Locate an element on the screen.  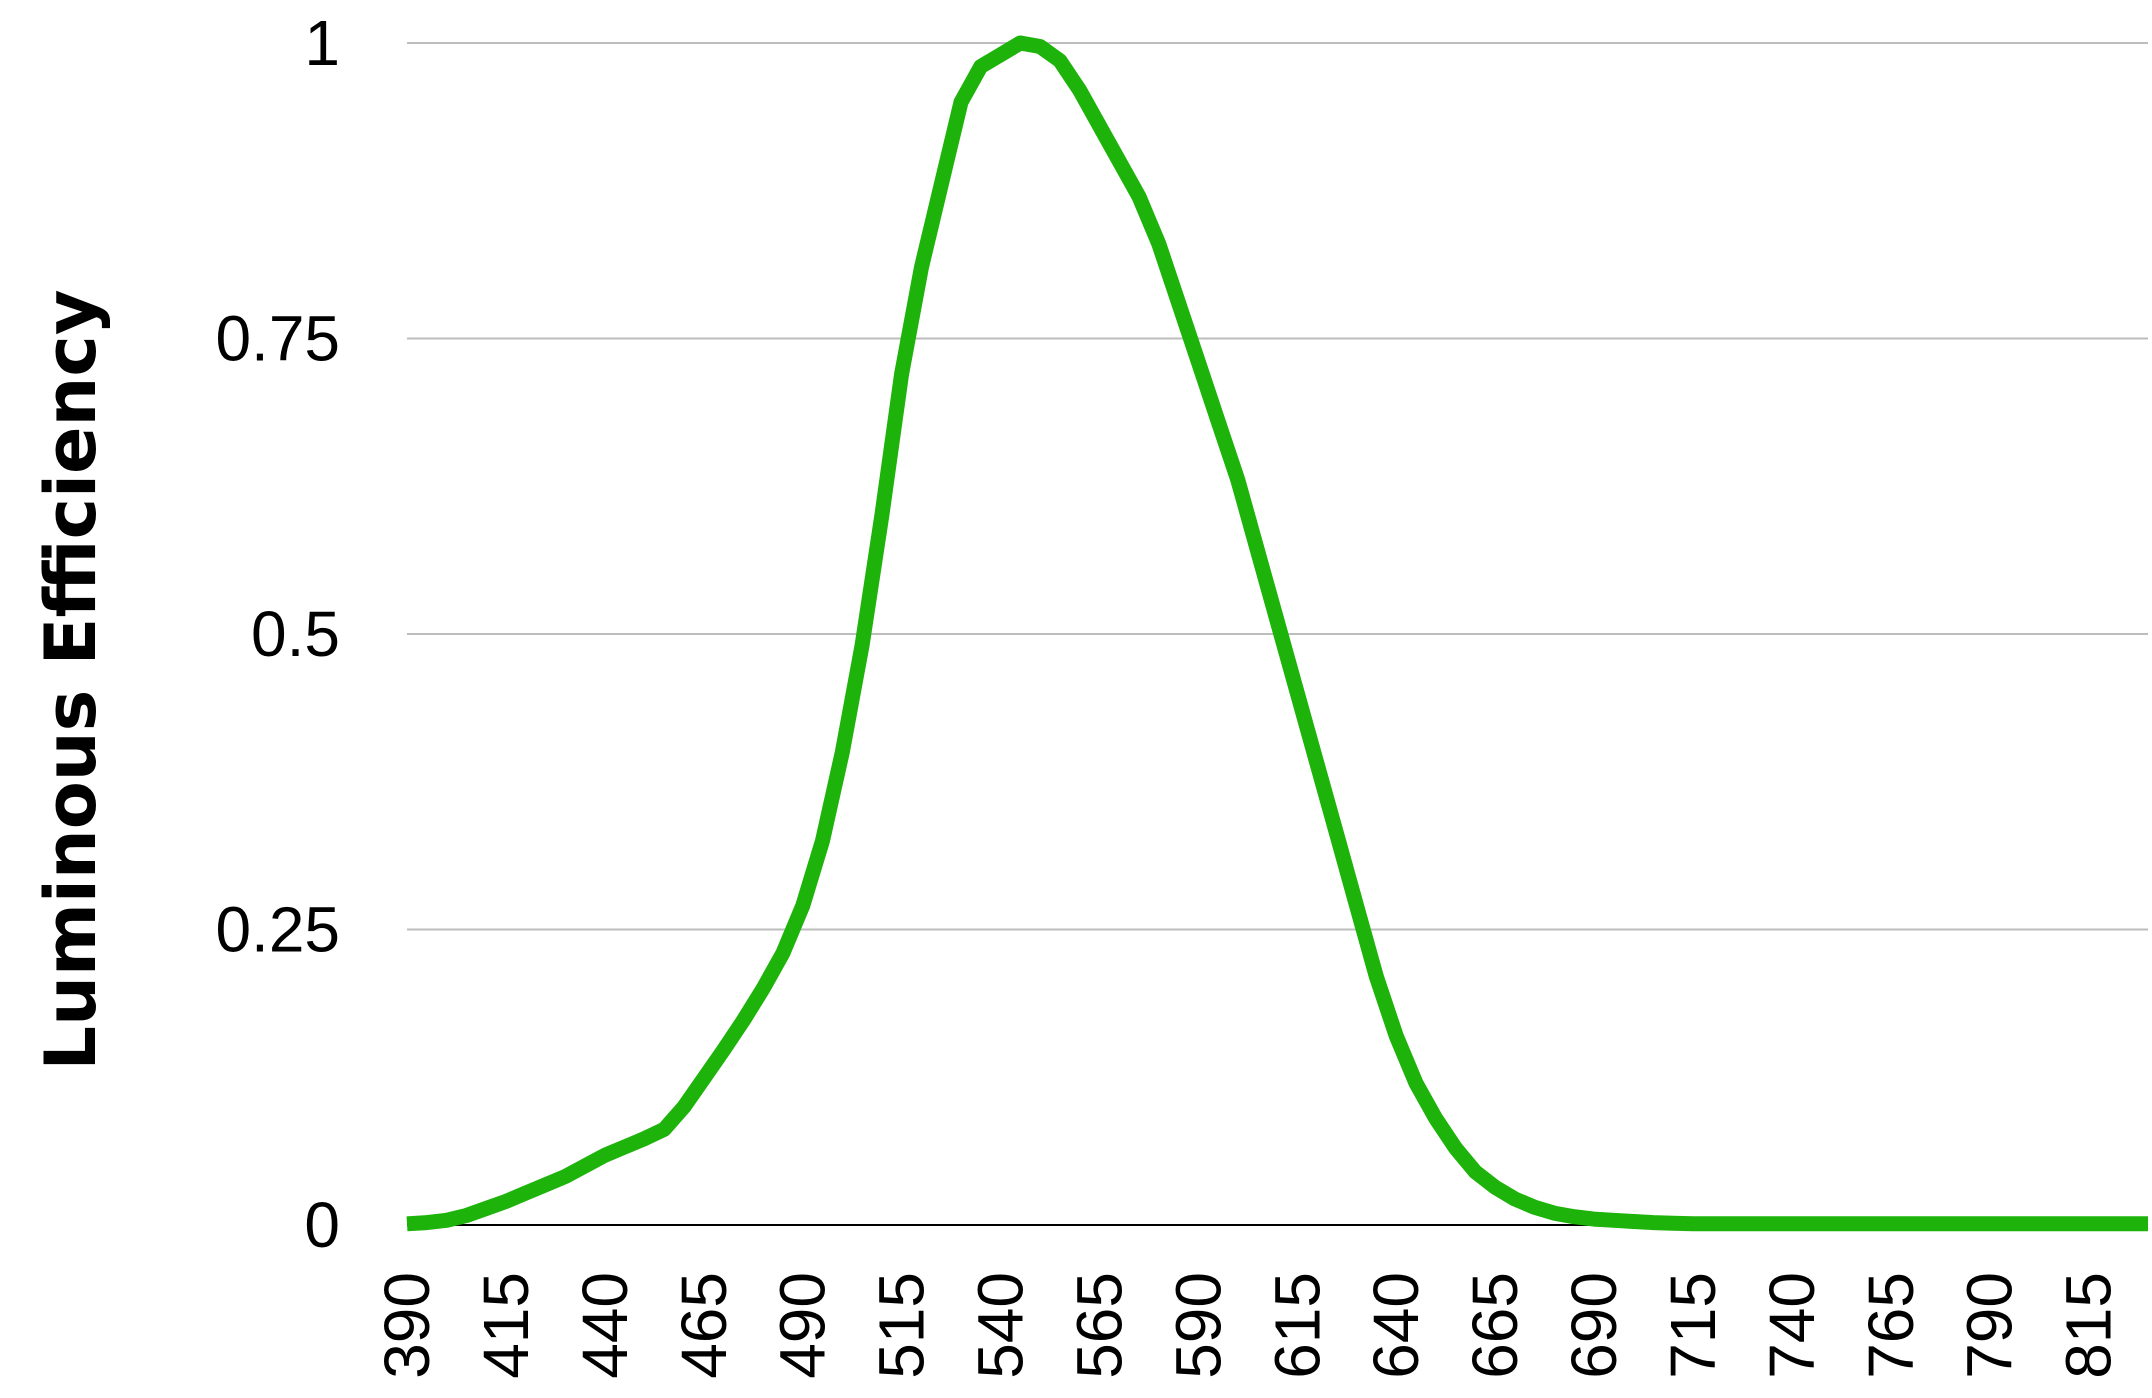
x-tick-label: 515 is located at coordinates (902, 1325).